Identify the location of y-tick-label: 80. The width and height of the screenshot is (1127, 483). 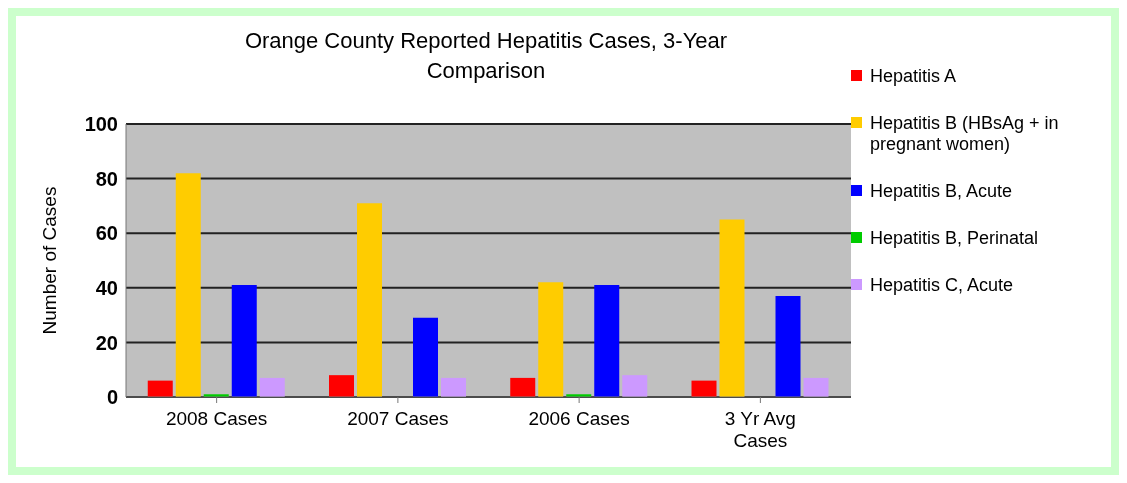
(106, 178).